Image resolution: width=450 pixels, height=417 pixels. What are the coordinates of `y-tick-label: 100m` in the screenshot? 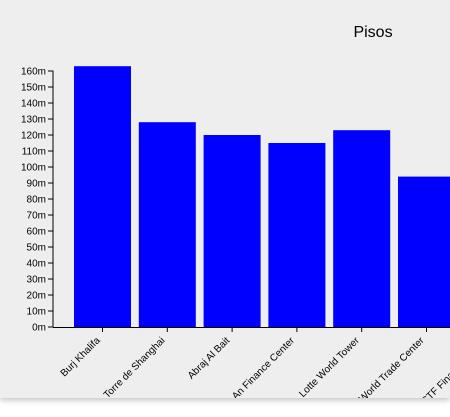 It's located at (33, 168).